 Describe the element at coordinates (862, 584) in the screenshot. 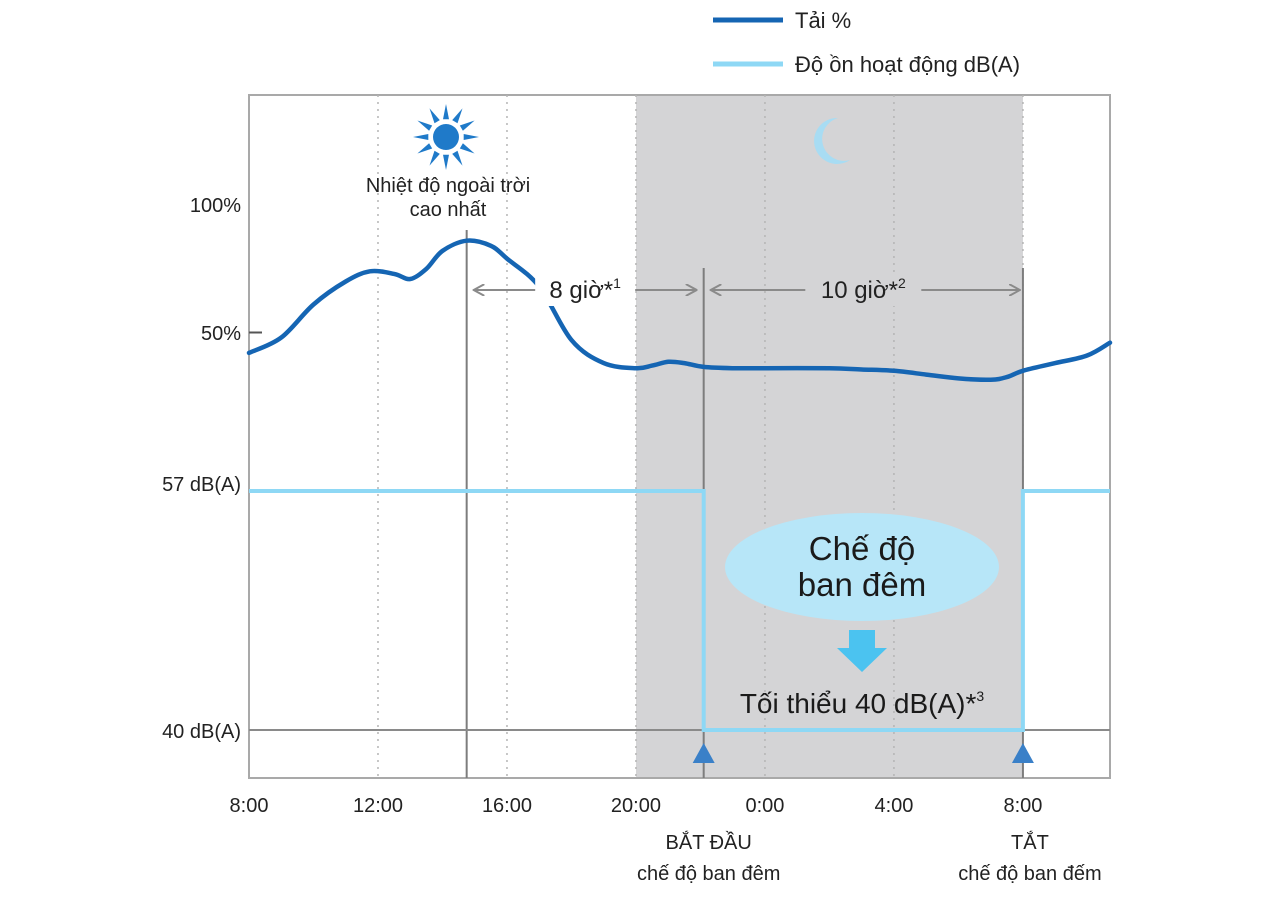

I see `night-mode-label-line2: ban đêm` at that location.